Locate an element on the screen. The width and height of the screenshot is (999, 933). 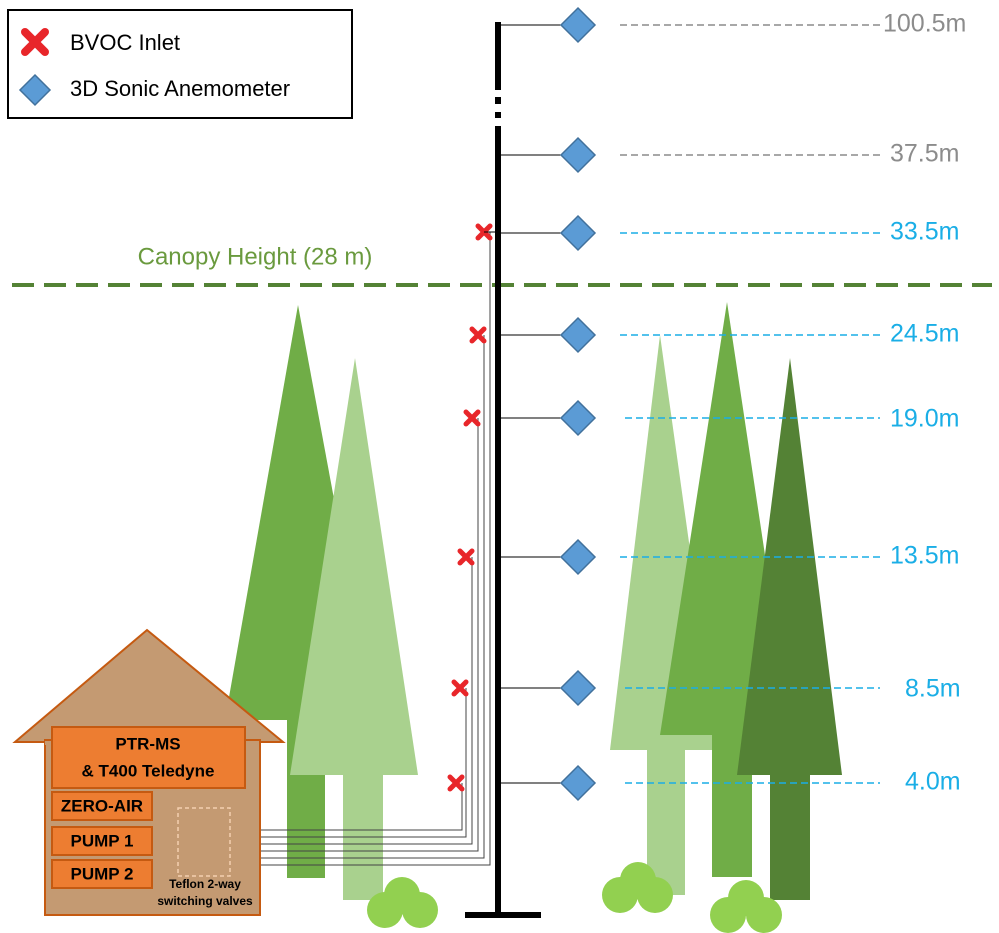
height-label: 37.5m is located at coordinates (924, 154).